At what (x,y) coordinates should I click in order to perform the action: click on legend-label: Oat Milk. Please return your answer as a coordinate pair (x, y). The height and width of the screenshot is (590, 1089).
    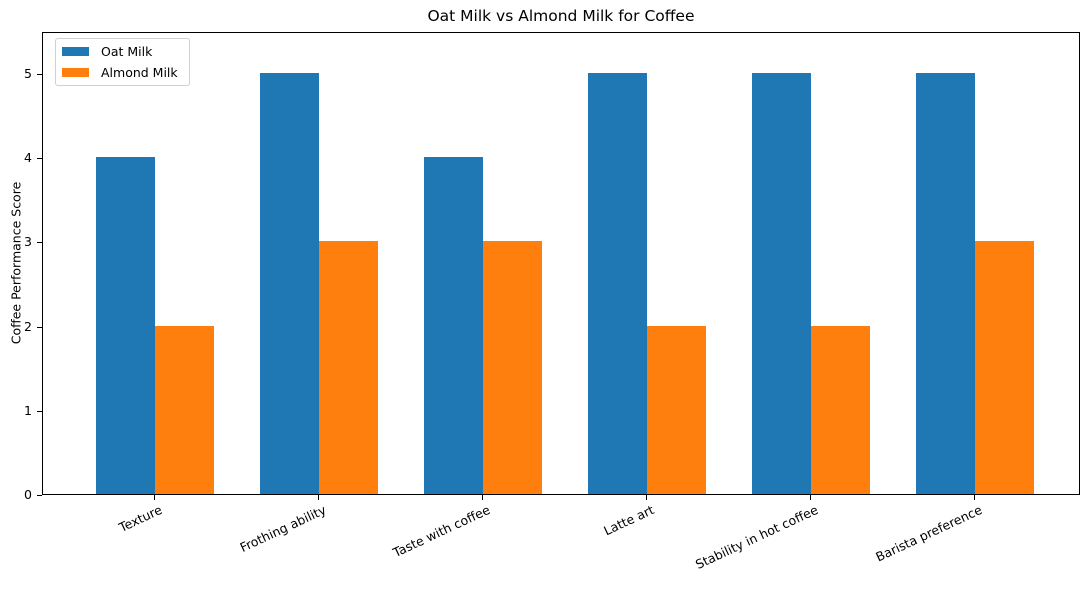
    Looking at the image, I should click on (127, 51).